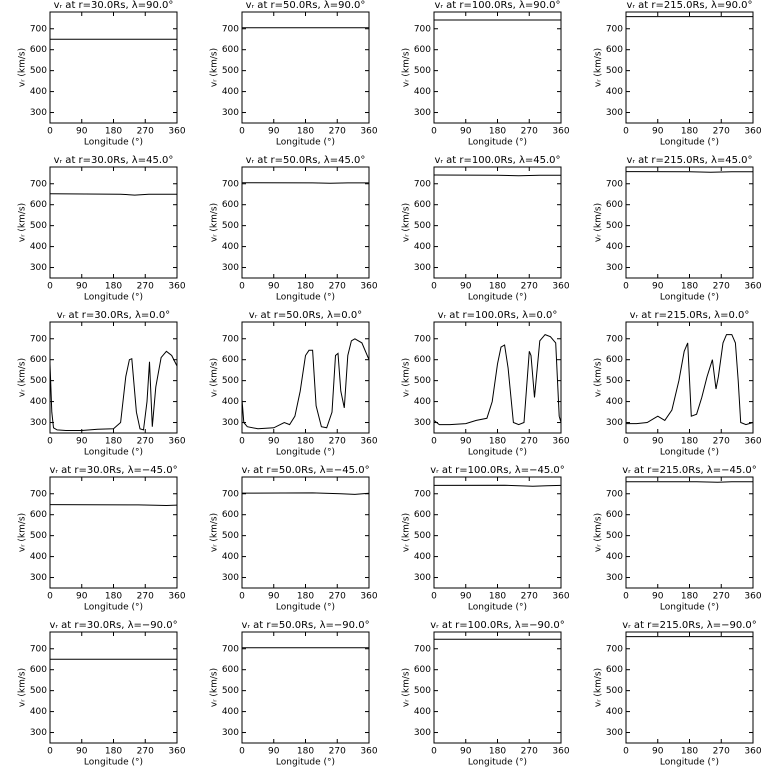  Describe the element at coordinates (497, 5) in the screenshot. I see `chart-title: vᵣ at r=100.0Rs, λ=90.0°` at that location.